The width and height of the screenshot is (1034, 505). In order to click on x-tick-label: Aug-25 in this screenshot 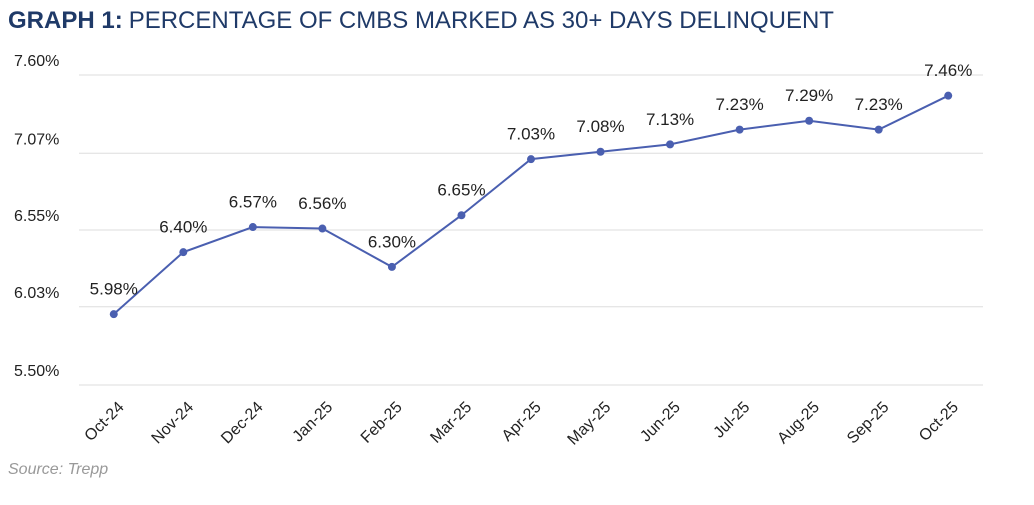, I will do `click(798, 423)`.